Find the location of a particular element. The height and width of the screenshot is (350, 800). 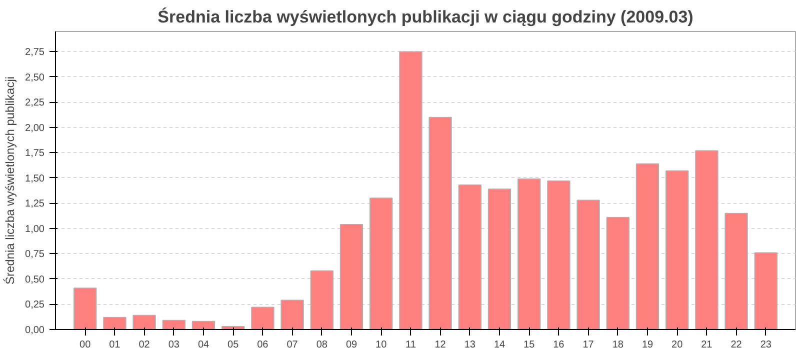

y-tick-label: 2,50 is located at coordinates (35, 78).